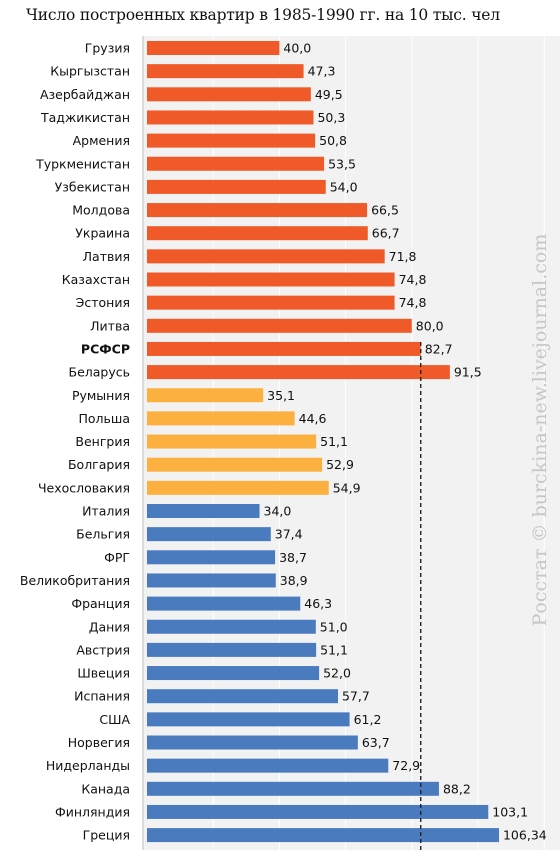  Describe the element at coordinates (85, 94) in the screenshot. I see `category-label: Азербайджан` at that location.